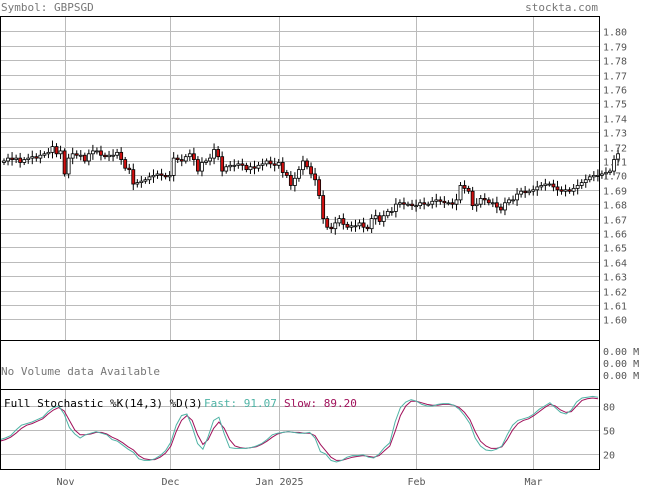 This screenshot has height=486, width=655. I want to click on price-tick-label: 1.69, so click(615, 192).